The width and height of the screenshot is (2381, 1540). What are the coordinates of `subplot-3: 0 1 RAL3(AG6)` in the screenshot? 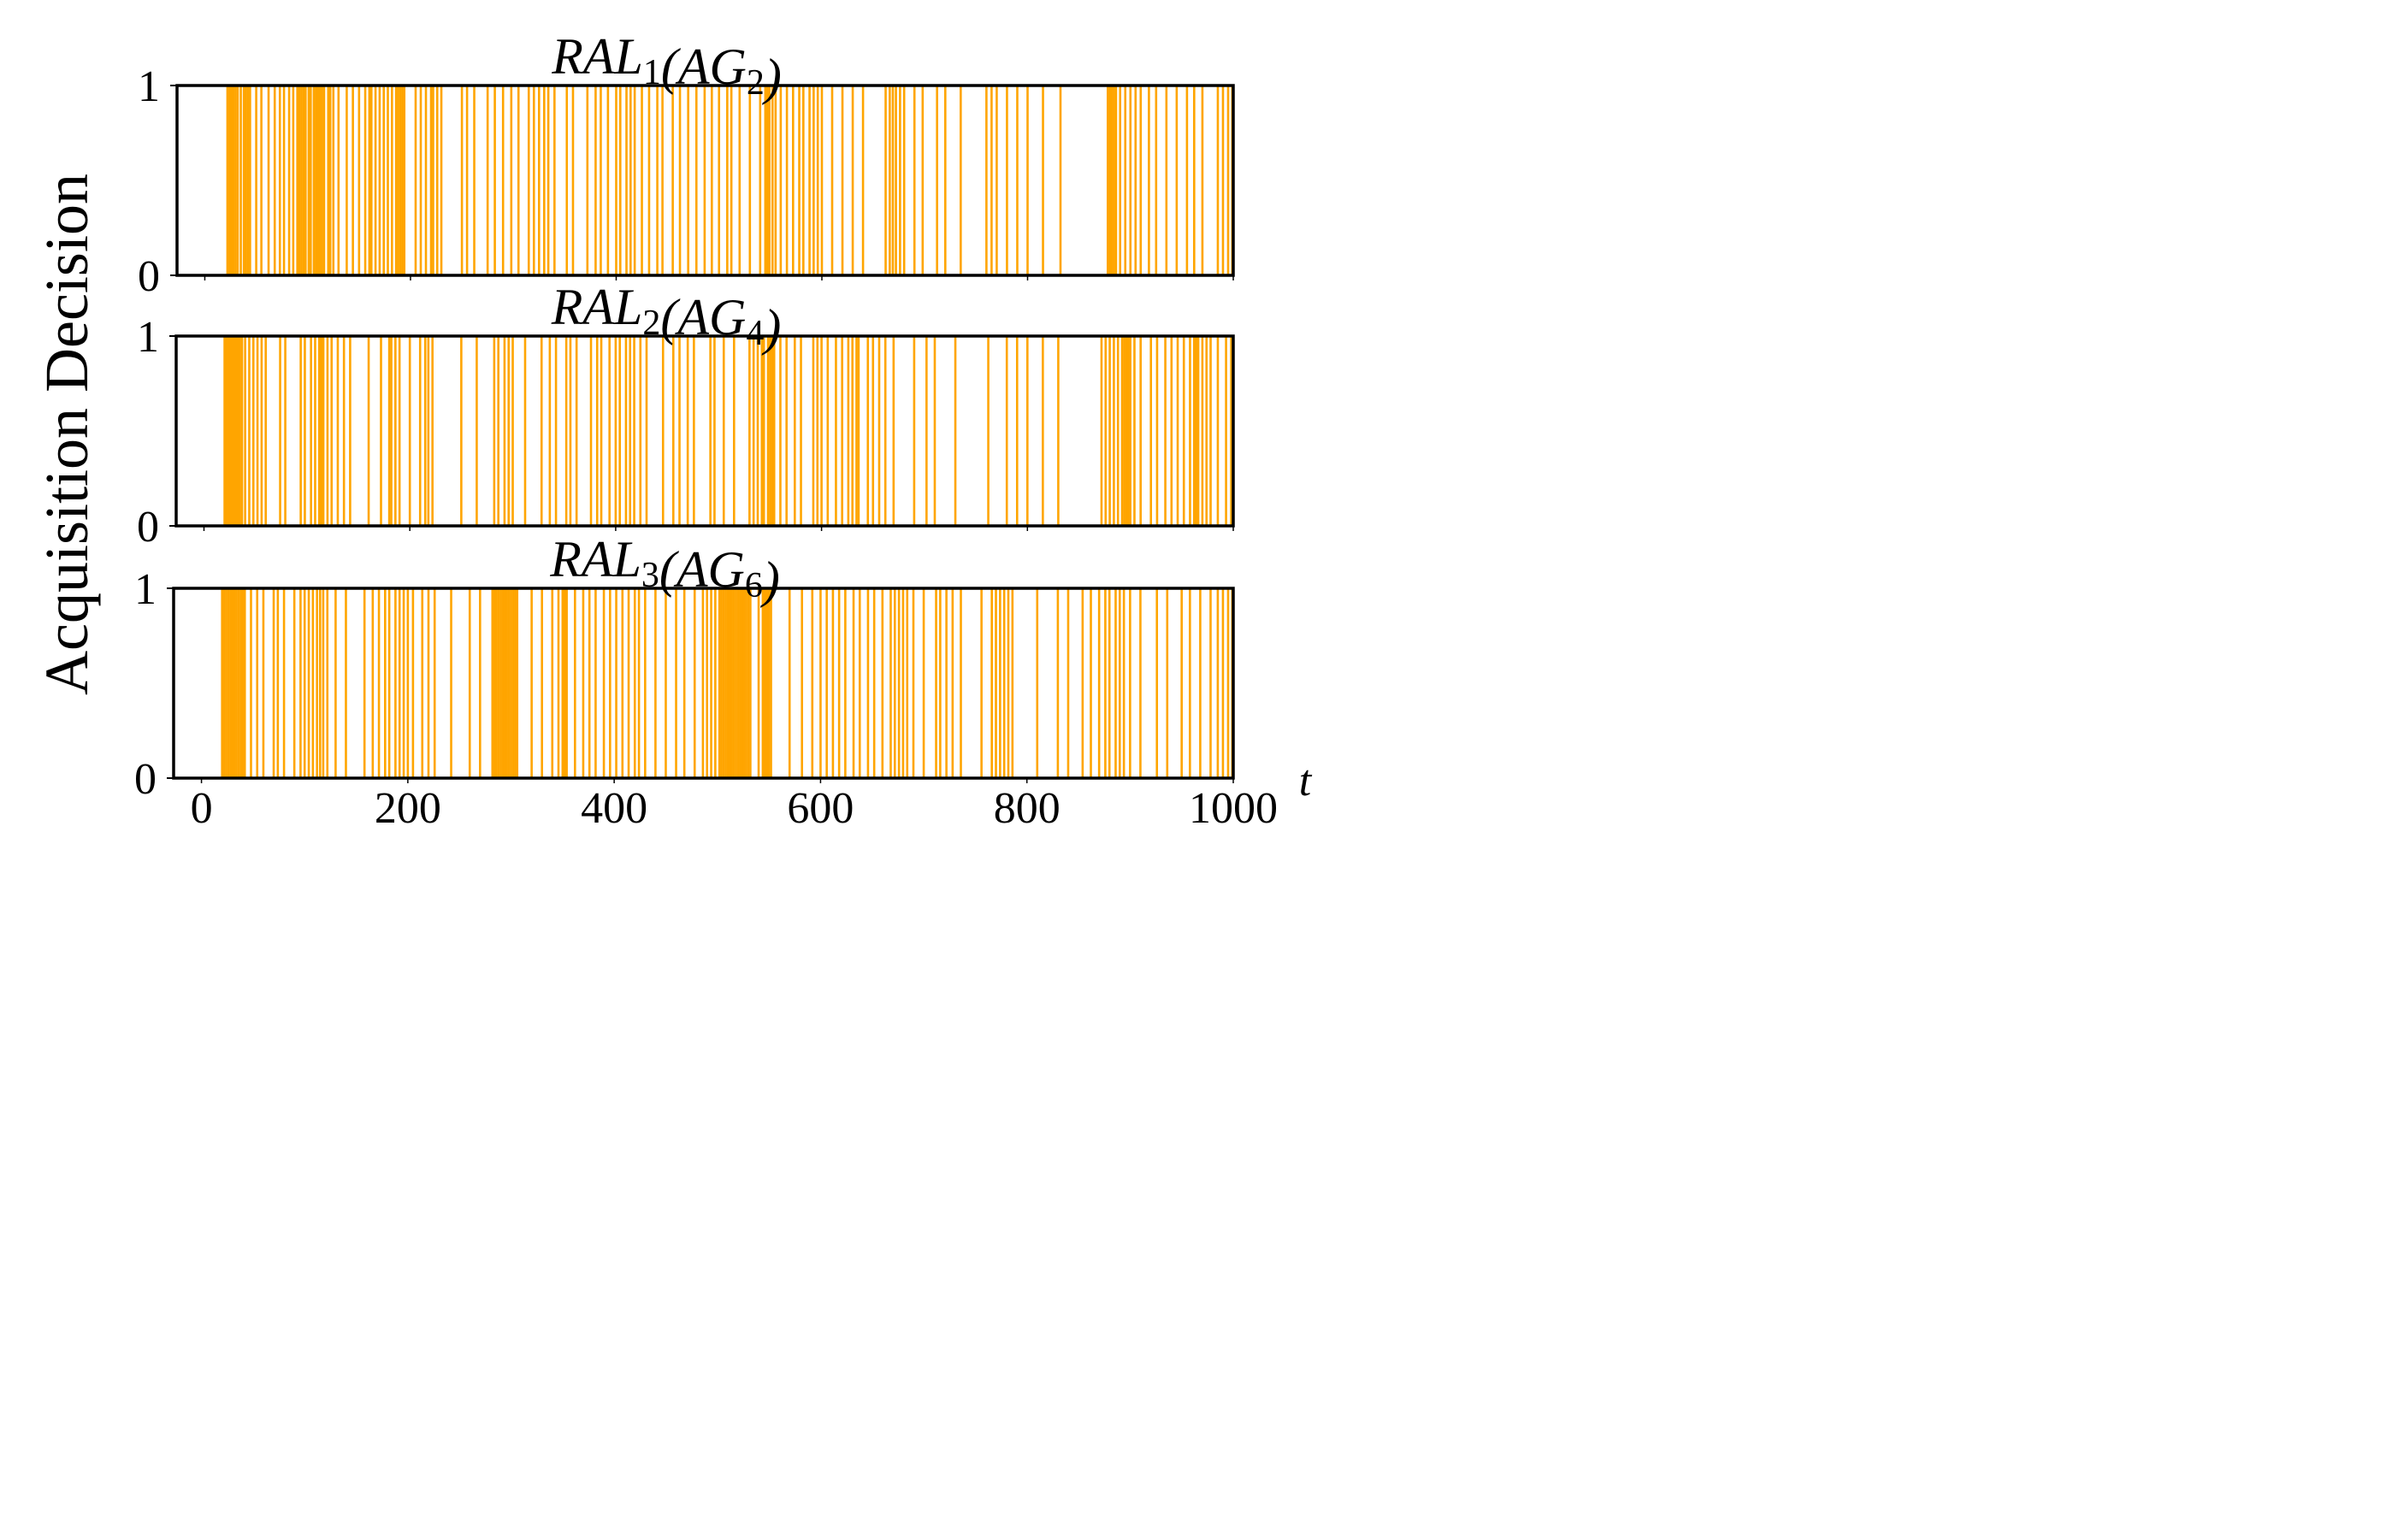 It's located at (684, 667).